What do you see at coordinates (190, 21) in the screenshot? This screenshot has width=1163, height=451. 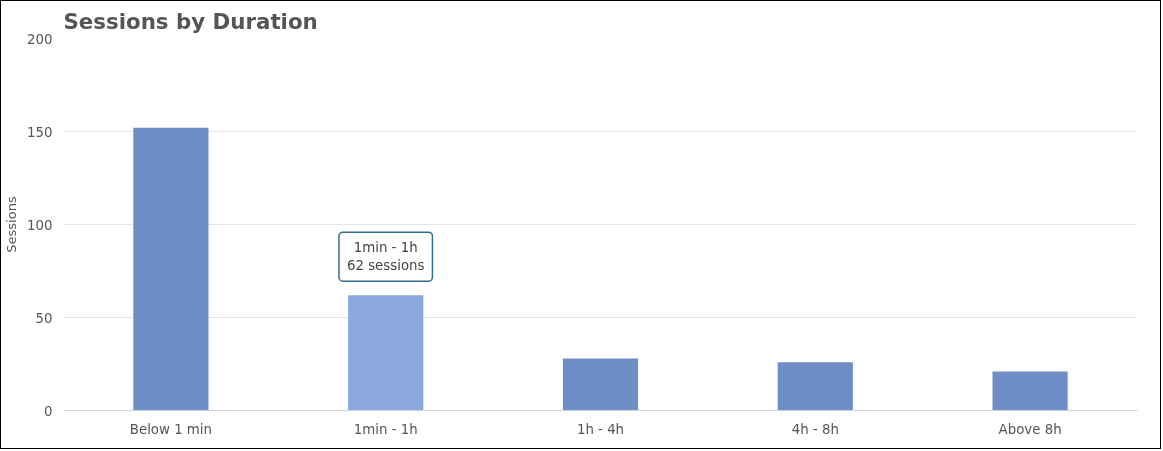 I see `chart-title: Sessions by Duration` at bounding box center [190, 21].